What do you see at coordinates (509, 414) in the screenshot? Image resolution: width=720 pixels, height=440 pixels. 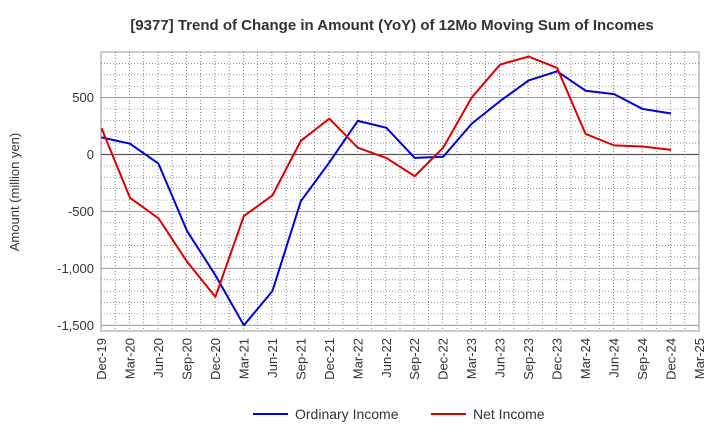 I see `legend-label-net-income: Net Income` at bounding box center [509, 414].